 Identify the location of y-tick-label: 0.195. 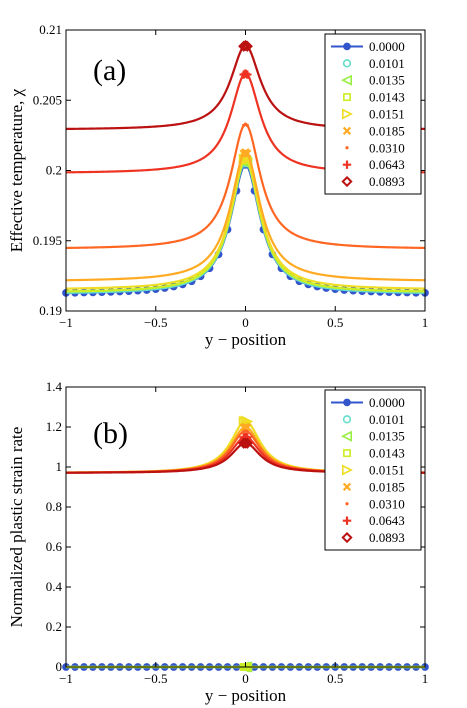
(47, 240).